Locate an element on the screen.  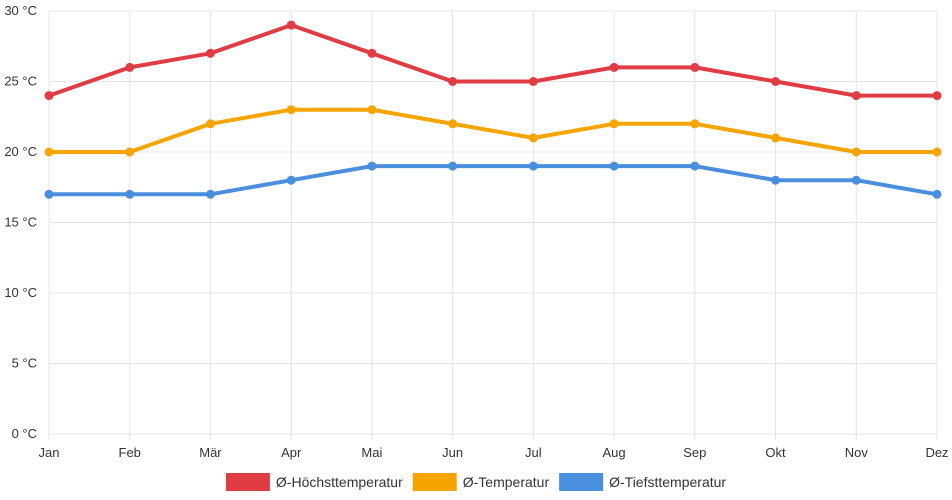
x-tick-label: Mär is located at coordinates (210, 452).